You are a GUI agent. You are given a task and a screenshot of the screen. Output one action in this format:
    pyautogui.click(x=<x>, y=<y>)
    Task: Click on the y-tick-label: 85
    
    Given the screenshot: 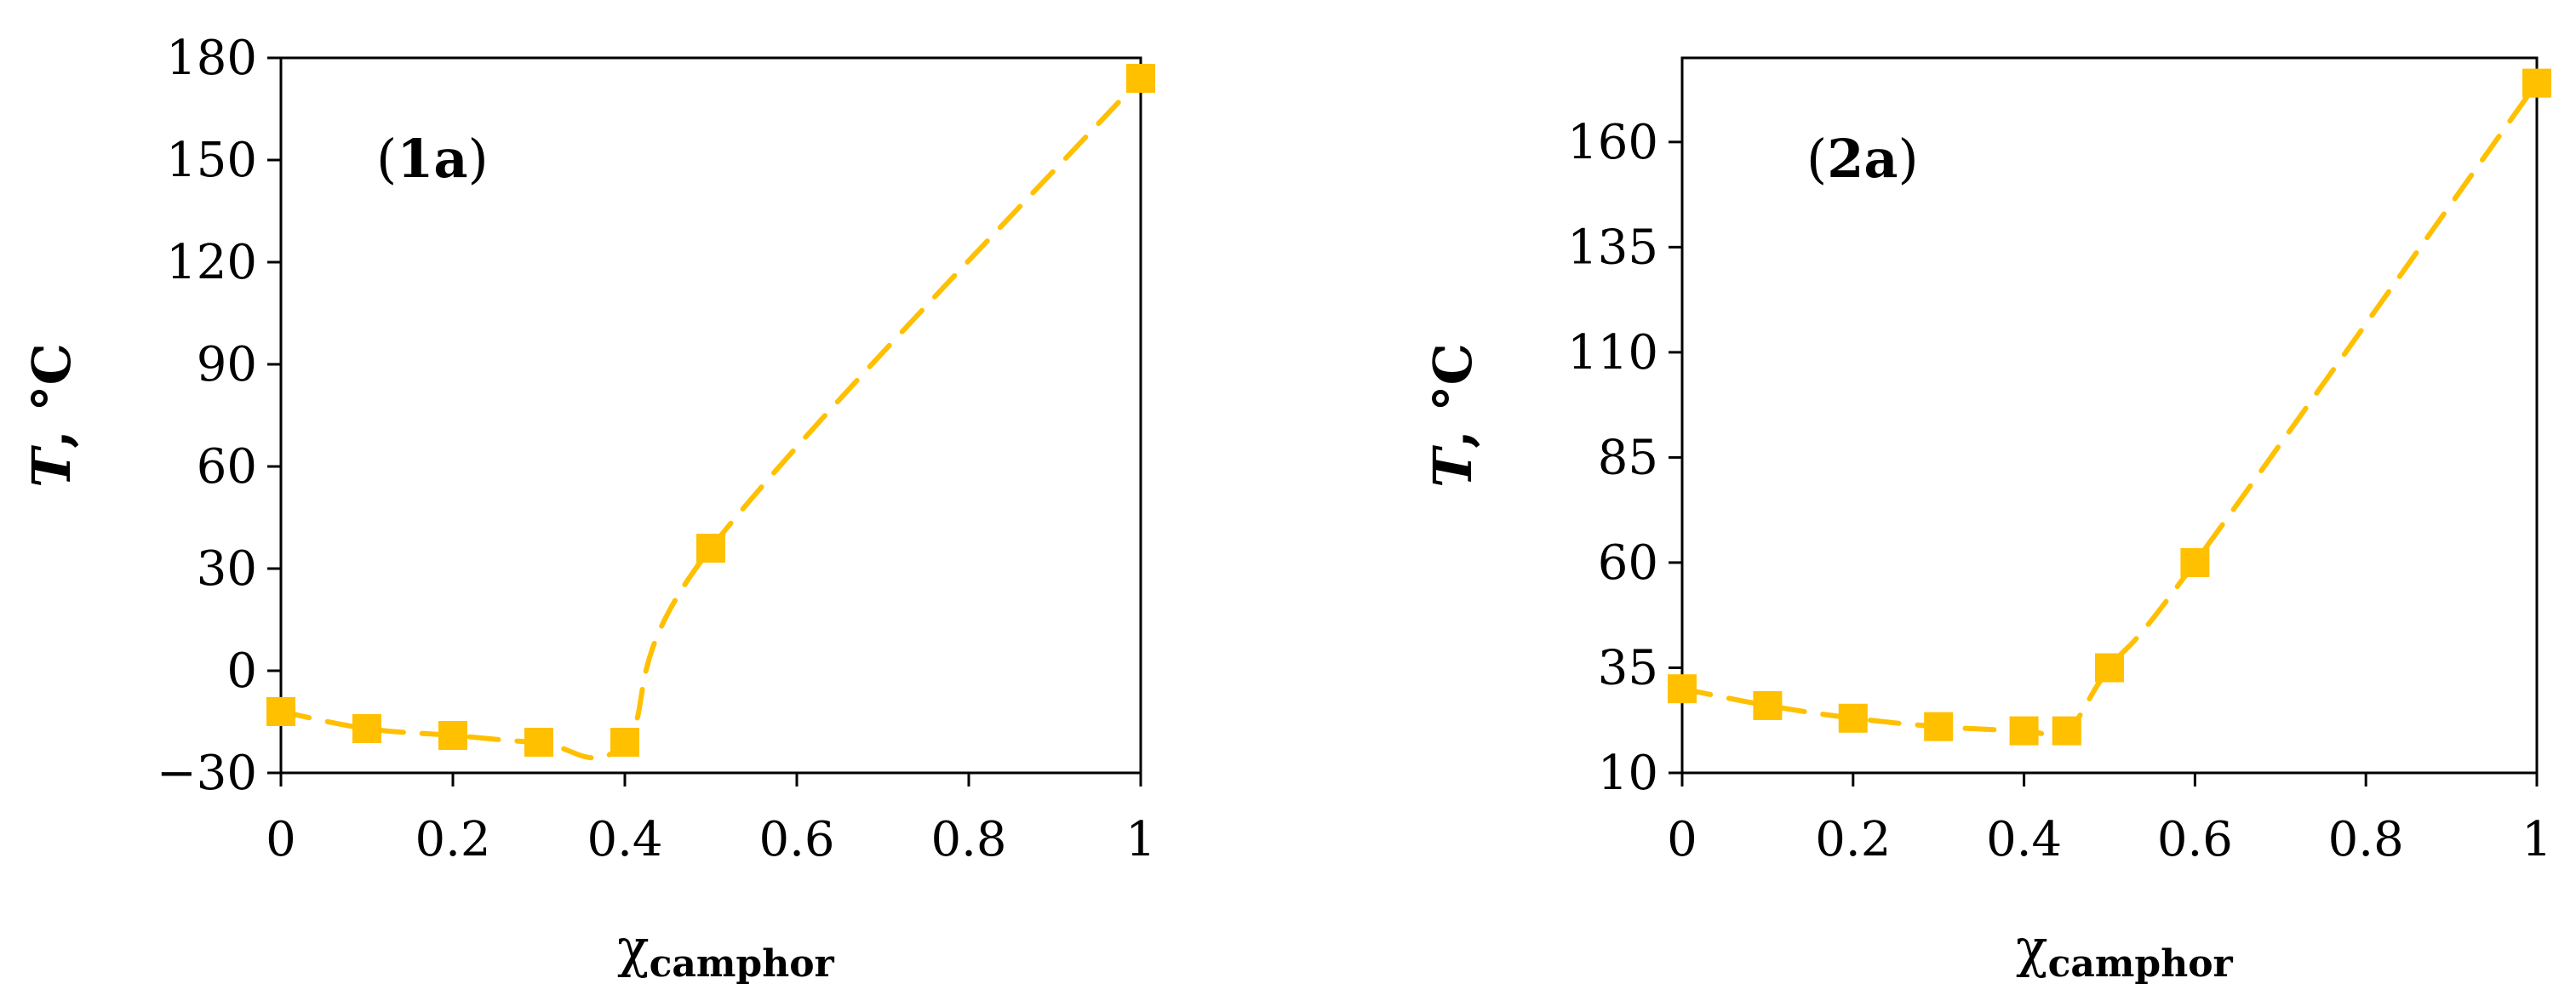 What is the action you would take?
    pyautogui.click(x=1628, y=457)
    